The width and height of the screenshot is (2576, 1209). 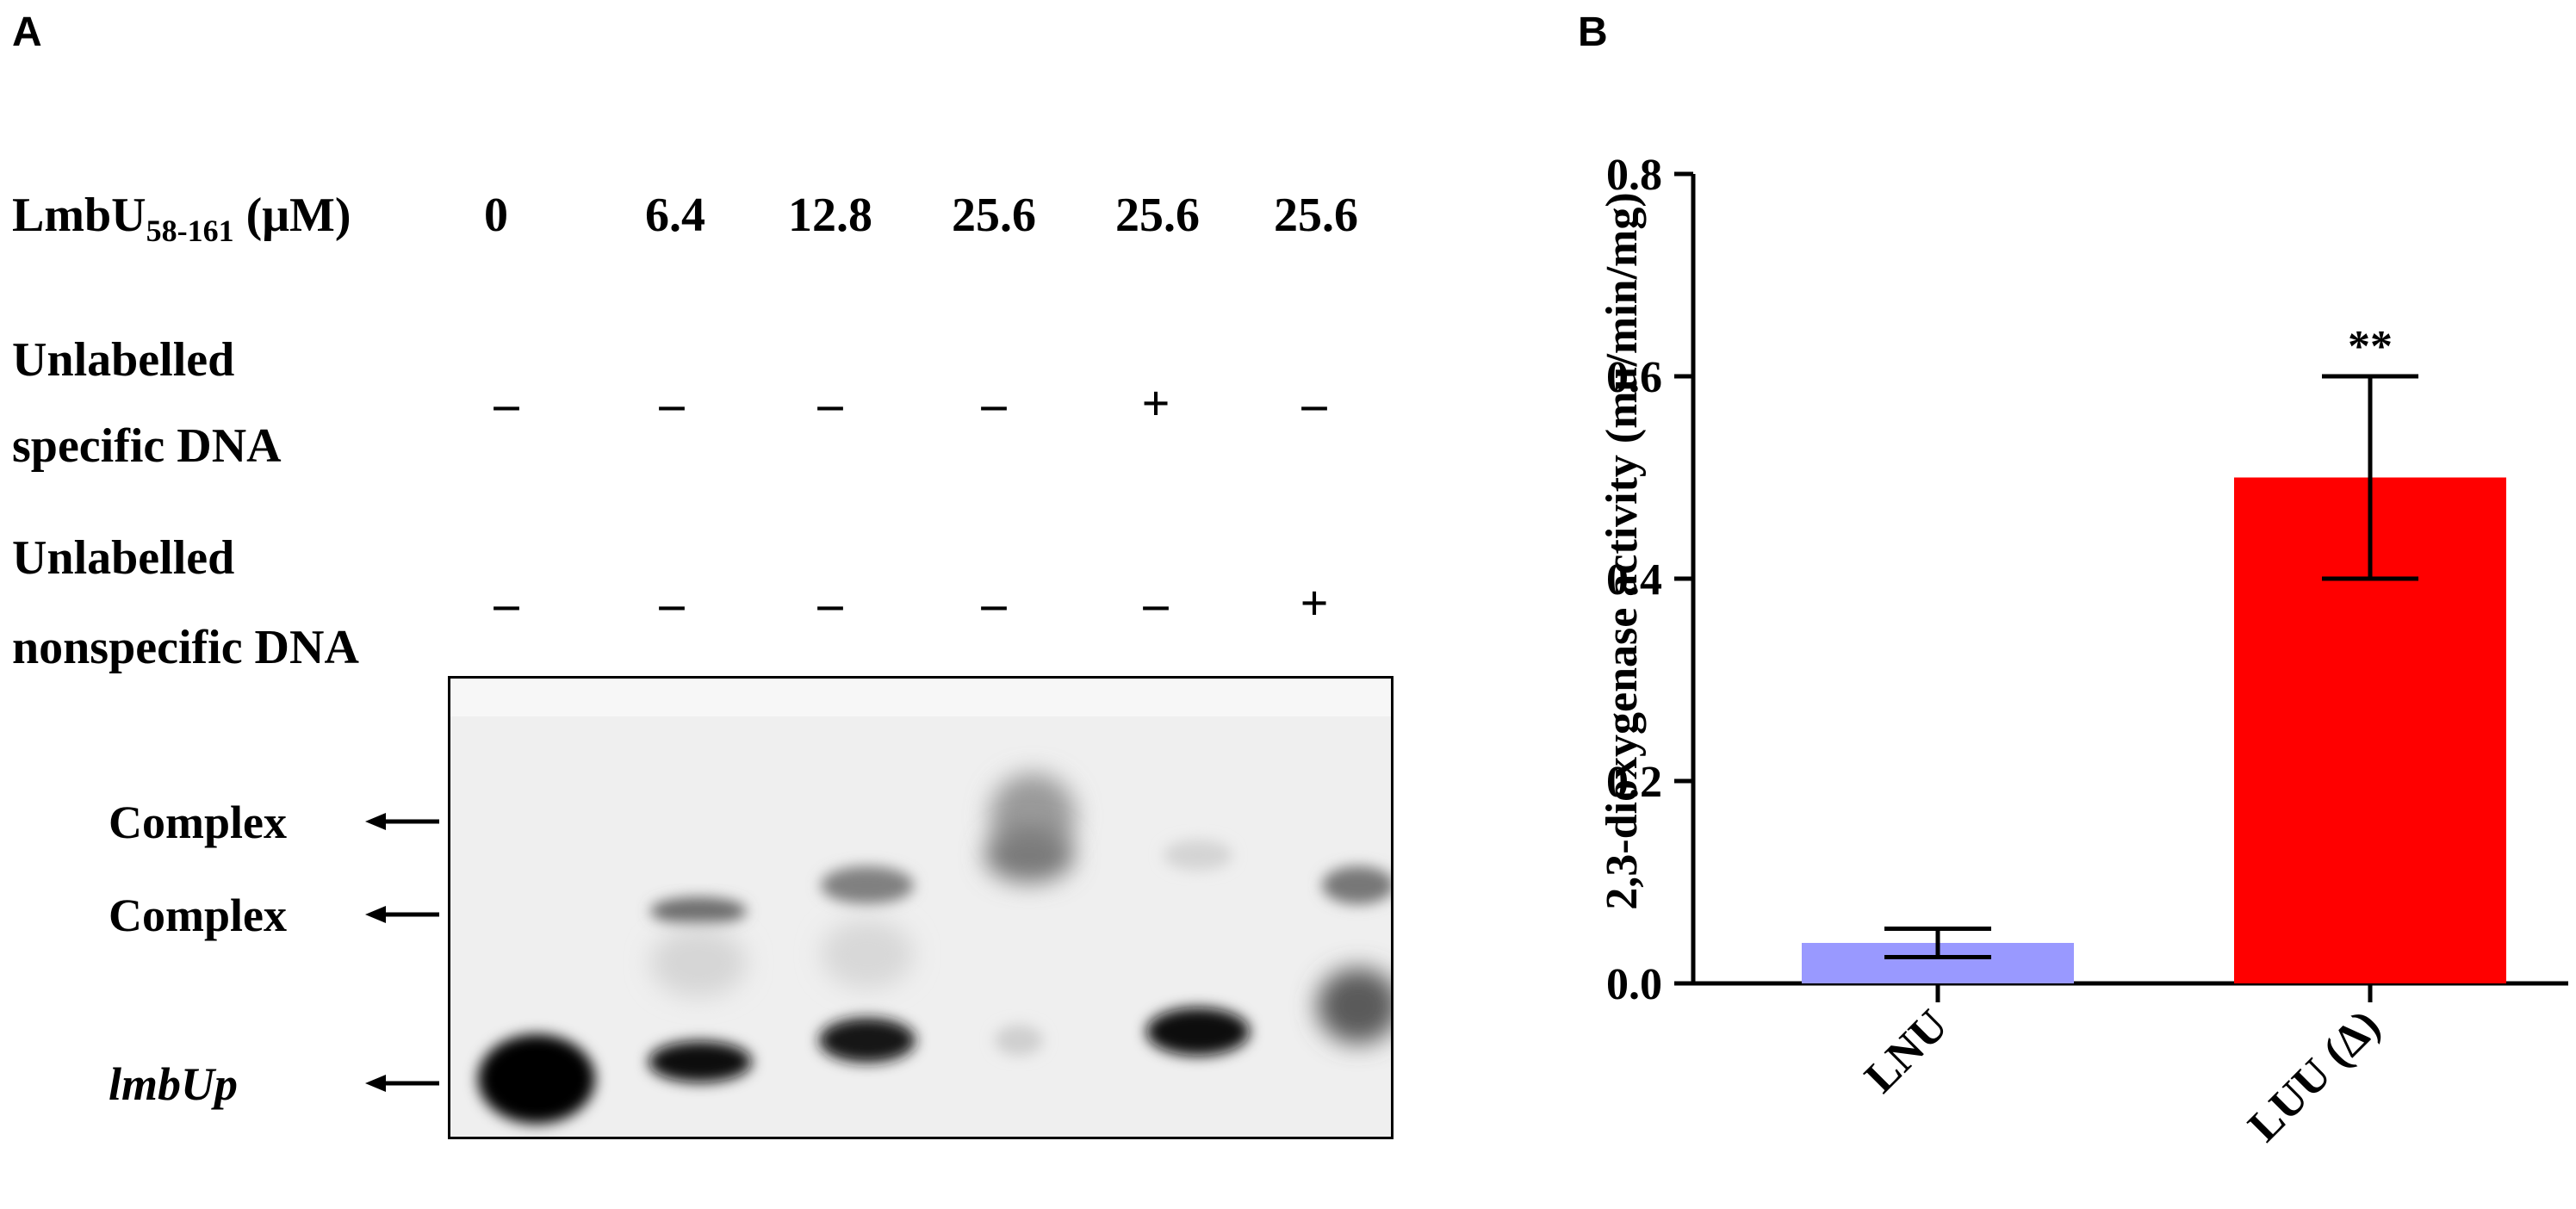 I want to click on lmbup-label: lmbUp, so click(x=174, y=1084).